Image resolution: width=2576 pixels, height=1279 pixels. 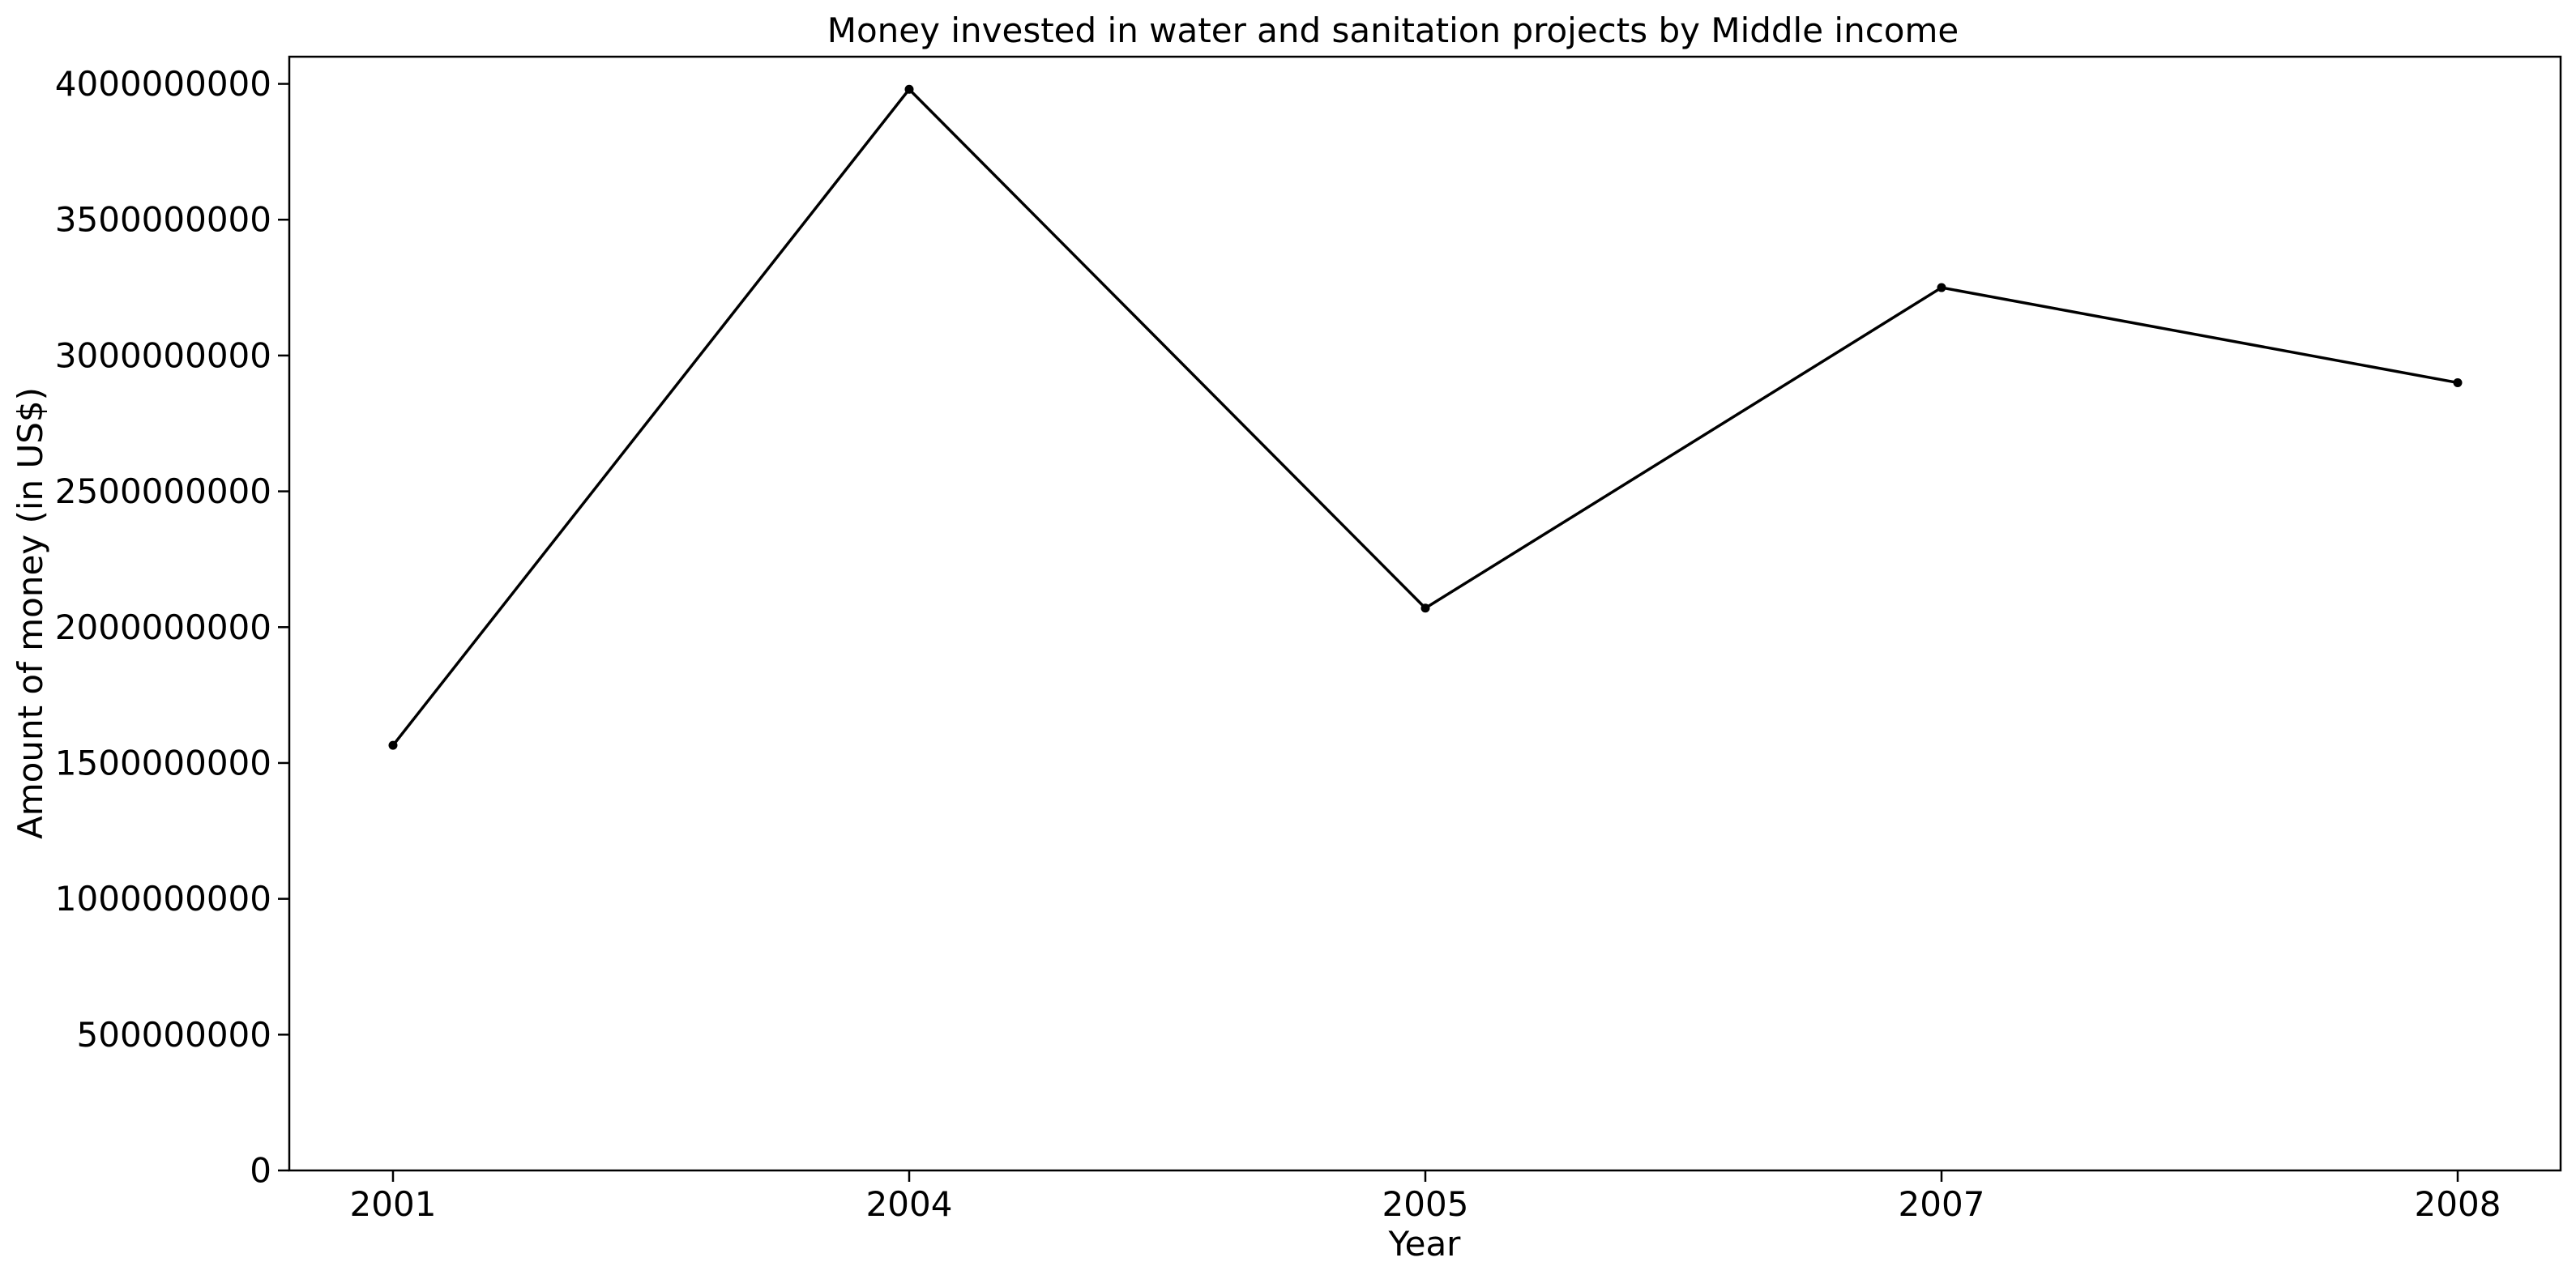 What do you see at coordinates (2458, 1204) in the screenshot?
I see `x-tick-label: 2008` at bounding box center [2458, 1204].